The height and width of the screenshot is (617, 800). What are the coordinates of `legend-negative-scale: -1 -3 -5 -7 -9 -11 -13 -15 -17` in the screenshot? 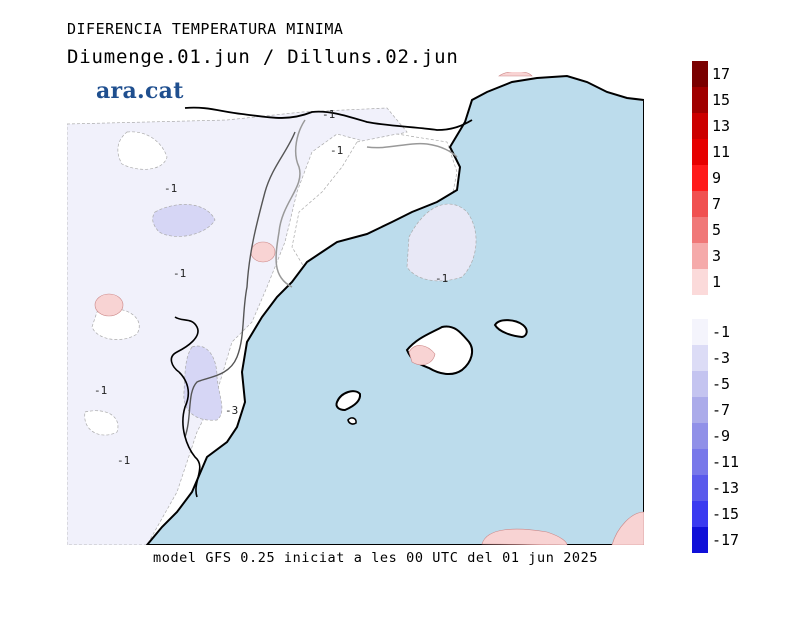 It's located at (715, 436).